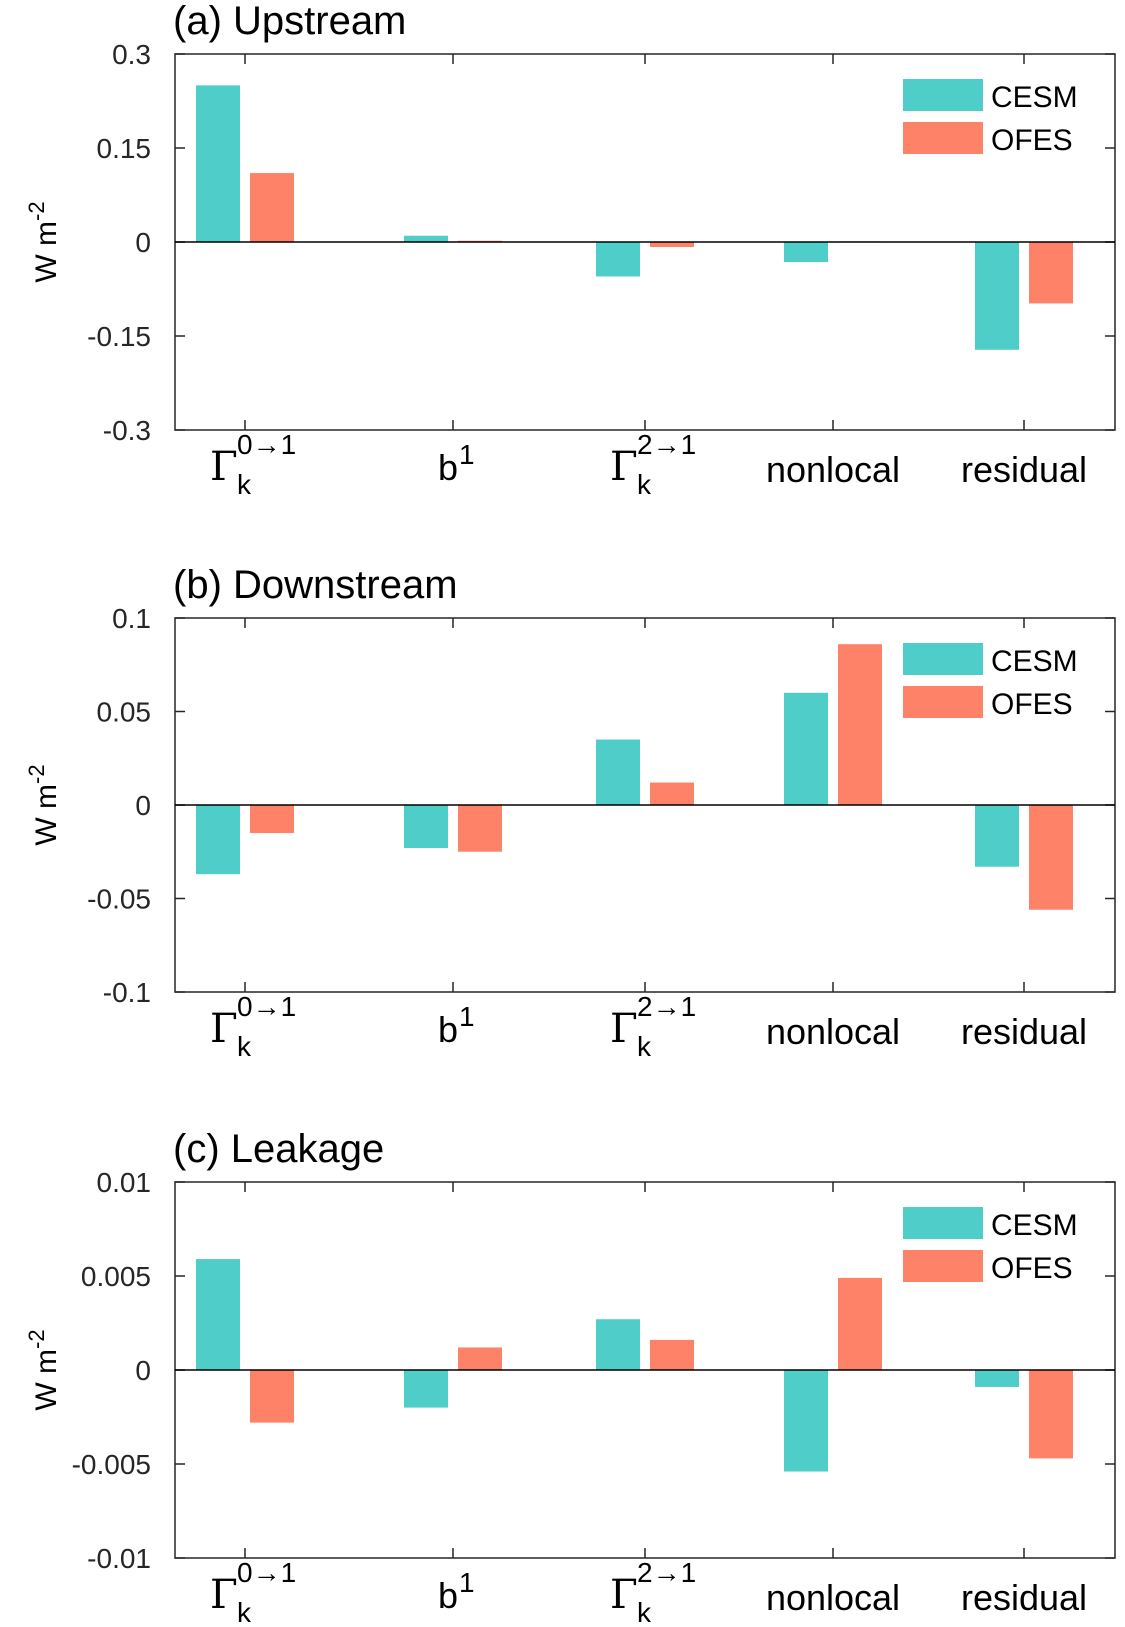 The height and width of the screenshot is (1627, 1125). I want to click on panel-title: (b) Downstream, so click(315, 585).